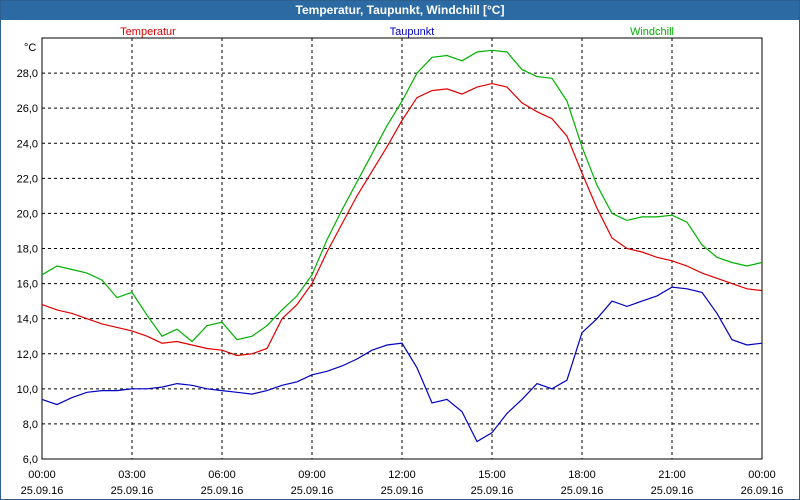 This screenshot has width=800, height=500. I want to click on y-tick-label: 12,0, so click(27, 355).